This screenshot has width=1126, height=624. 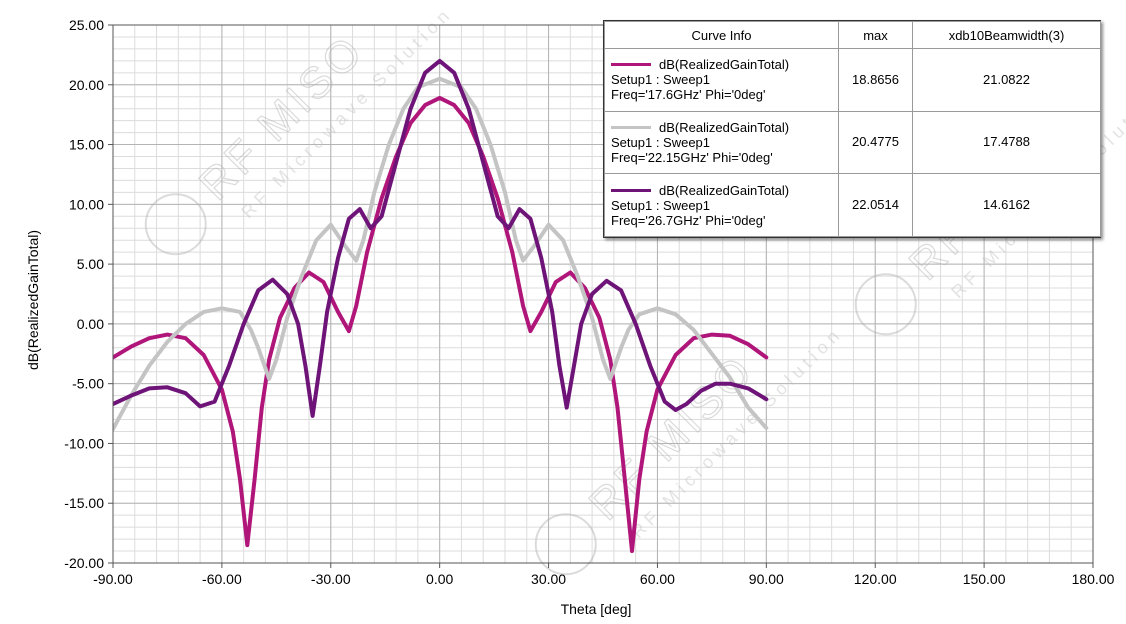 I want to click on y-axis-label: dB(RealizedGainTotal), so click(x=33, y=300).